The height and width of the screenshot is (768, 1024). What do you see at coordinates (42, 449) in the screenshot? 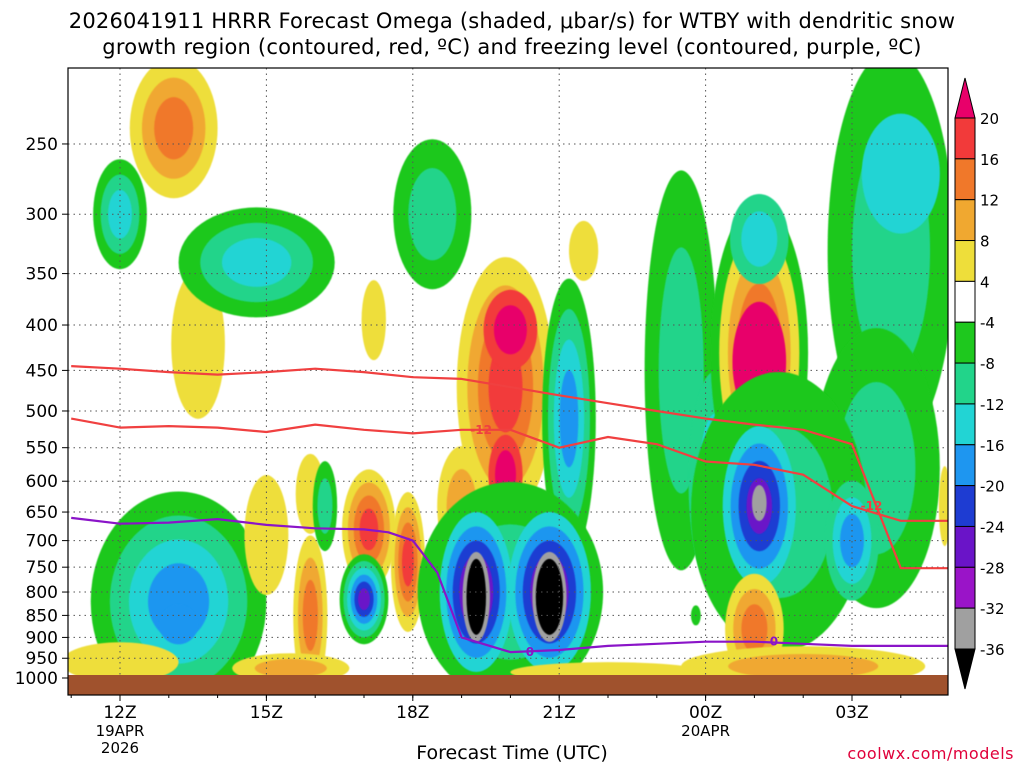
I see `y-tick-label: 550` at bounding box center [42, 449].